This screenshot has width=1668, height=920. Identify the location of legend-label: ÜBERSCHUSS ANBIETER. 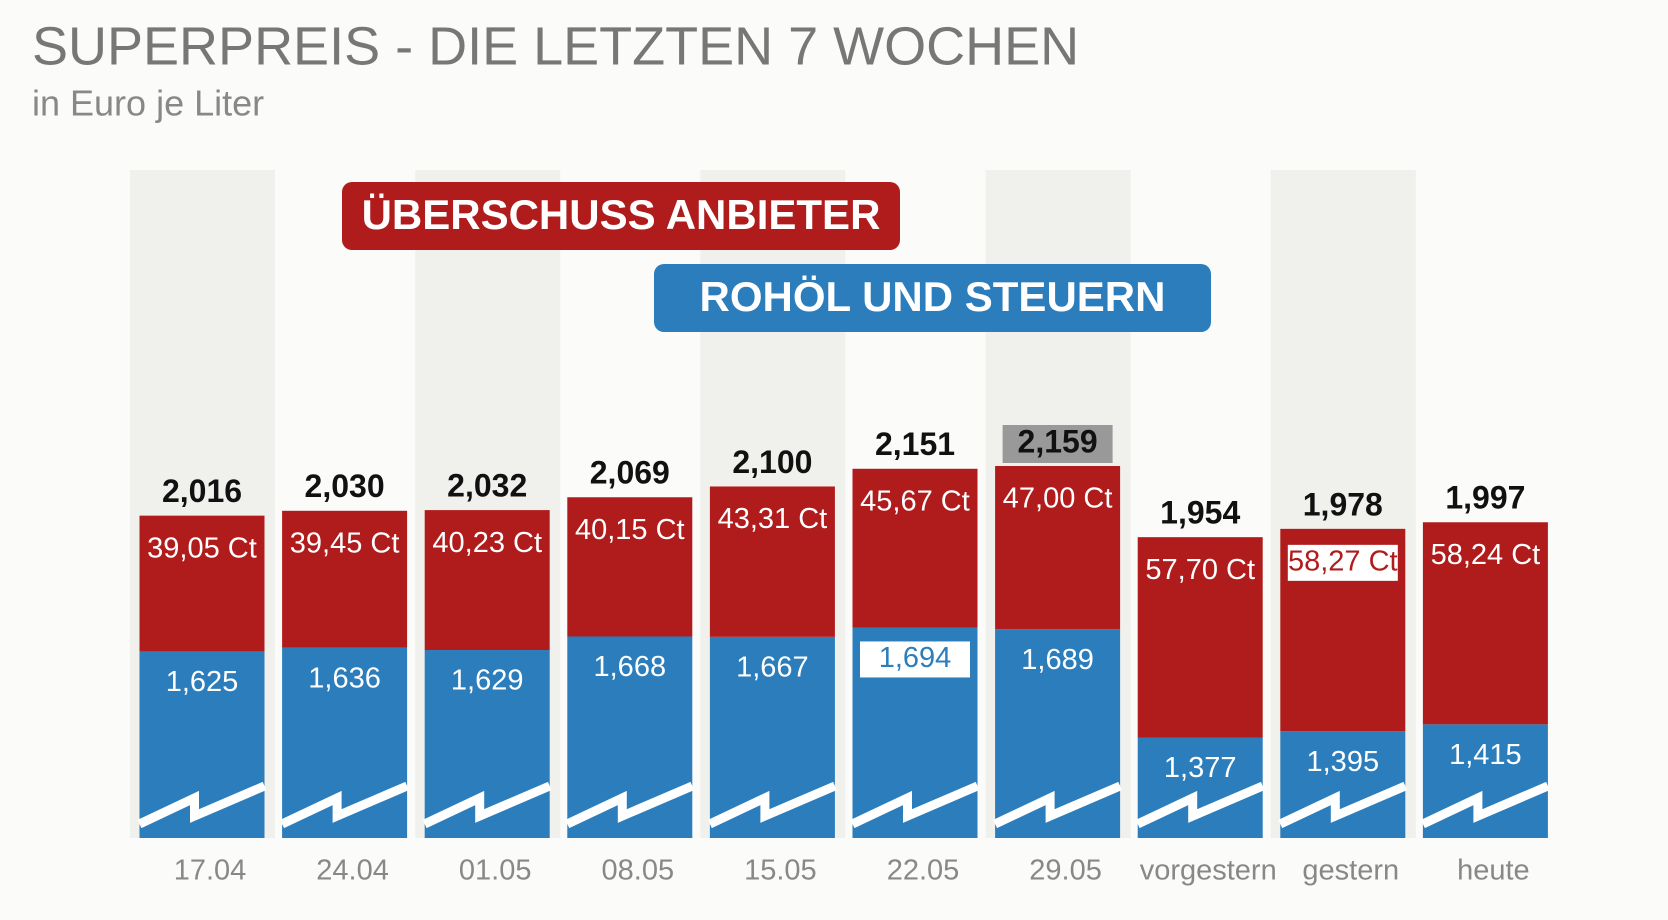
(621, 214).